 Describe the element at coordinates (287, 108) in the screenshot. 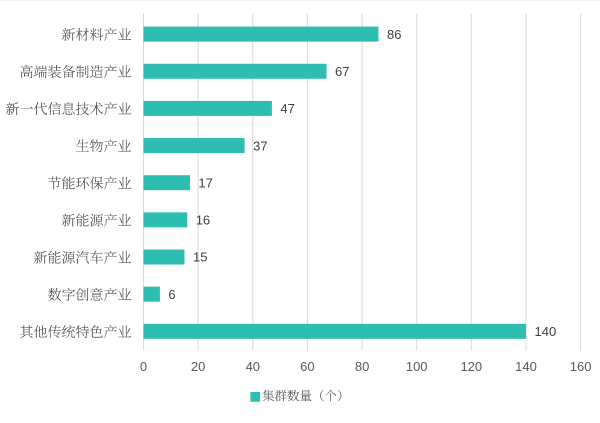

I see `svg-text: 47` at that location.